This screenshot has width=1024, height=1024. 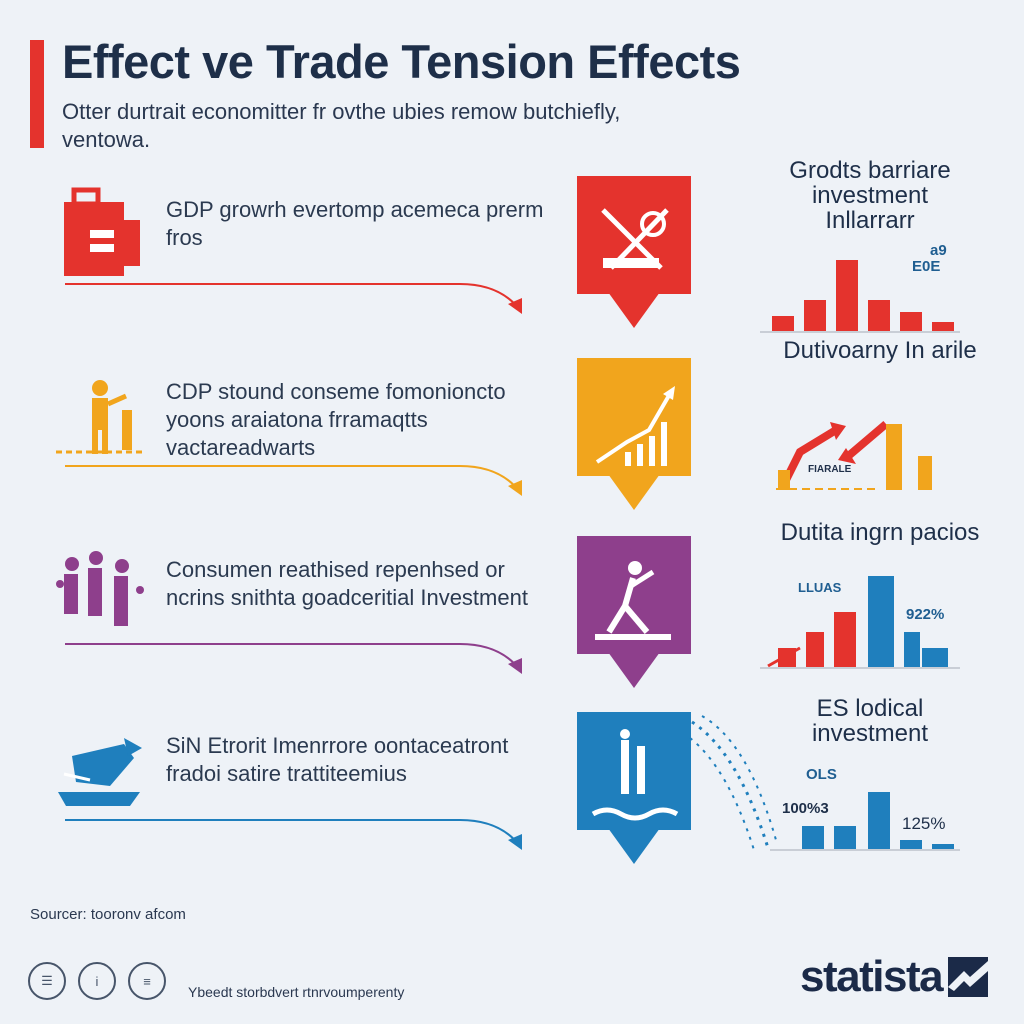 What do you see at coordinates (635, 775) in the screenshot?
I see `wave-icon` at bounding box center [635, 775].